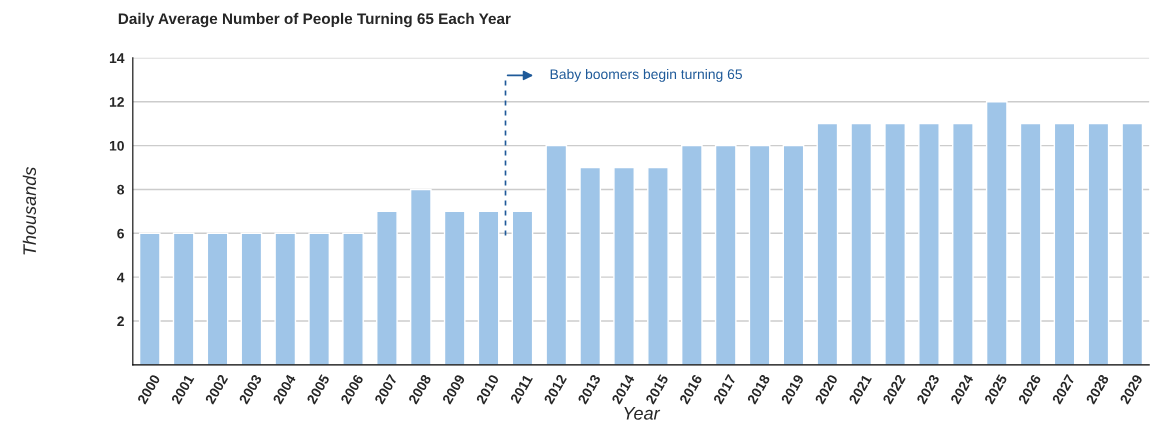  I want to click on y-tick-label: 6, so click(120, 233).